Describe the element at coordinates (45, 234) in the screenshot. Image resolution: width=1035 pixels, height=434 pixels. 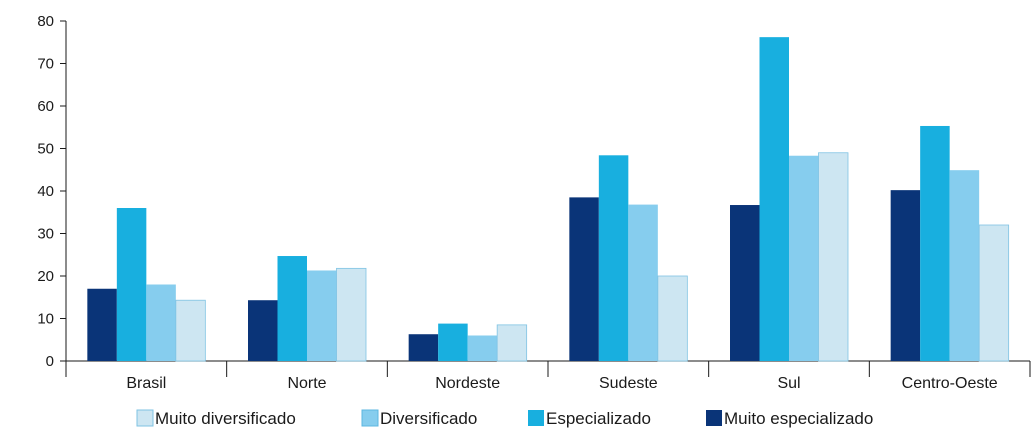
I see `y-tick-label: 30` at that location.